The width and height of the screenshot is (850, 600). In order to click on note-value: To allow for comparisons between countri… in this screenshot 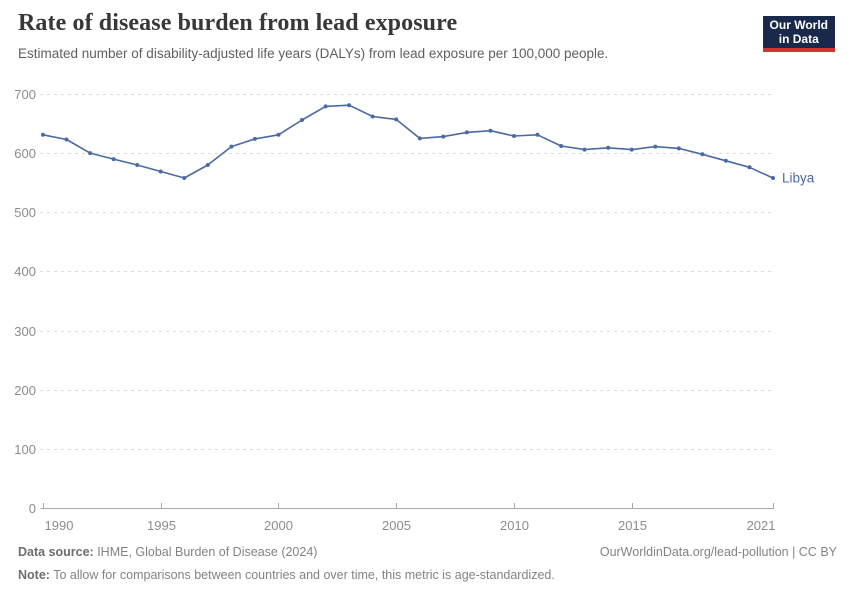, I will do `click(302, 575)`.